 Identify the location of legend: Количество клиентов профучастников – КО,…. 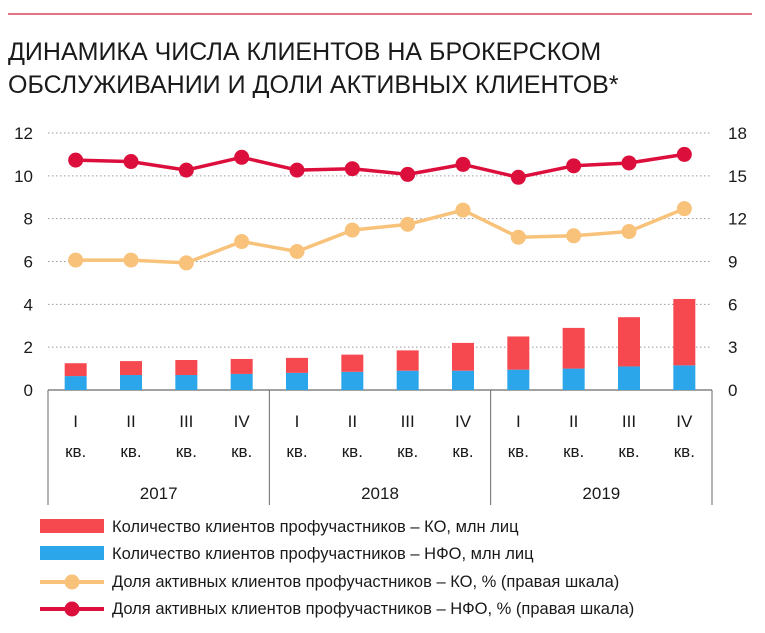
(337, 568).